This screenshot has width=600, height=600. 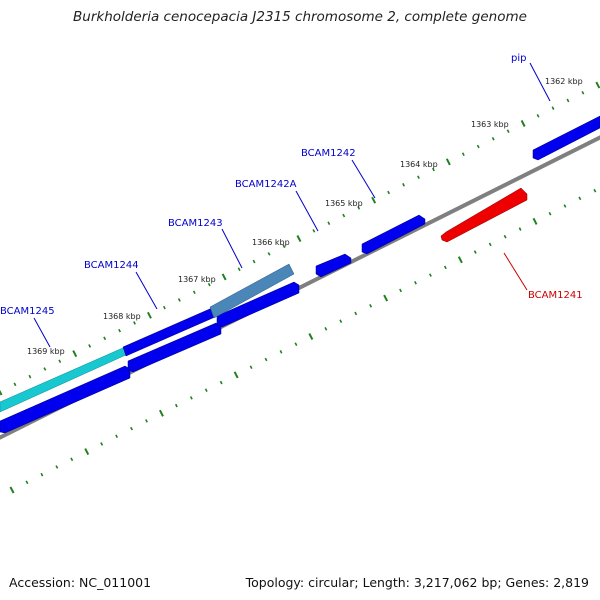 What do you see at coordinates (484, 215) in the screenshot?
I see `gene-arrow-bcam1241` at bounding box center [484, 215].